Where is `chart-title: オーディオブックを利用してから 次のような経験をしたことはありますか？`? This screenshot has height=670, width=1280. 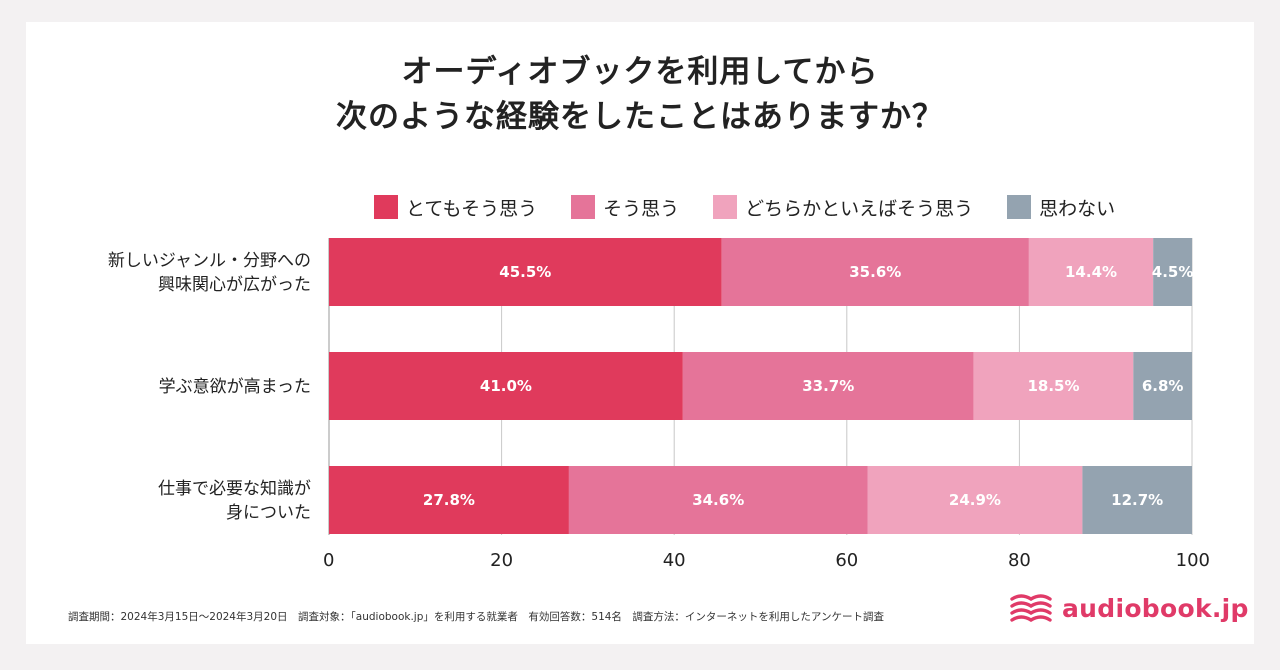 chart-title: オーディオブックを利用してから 次のような経験をしたことはありますか？ is located at coordinates (640, 95).